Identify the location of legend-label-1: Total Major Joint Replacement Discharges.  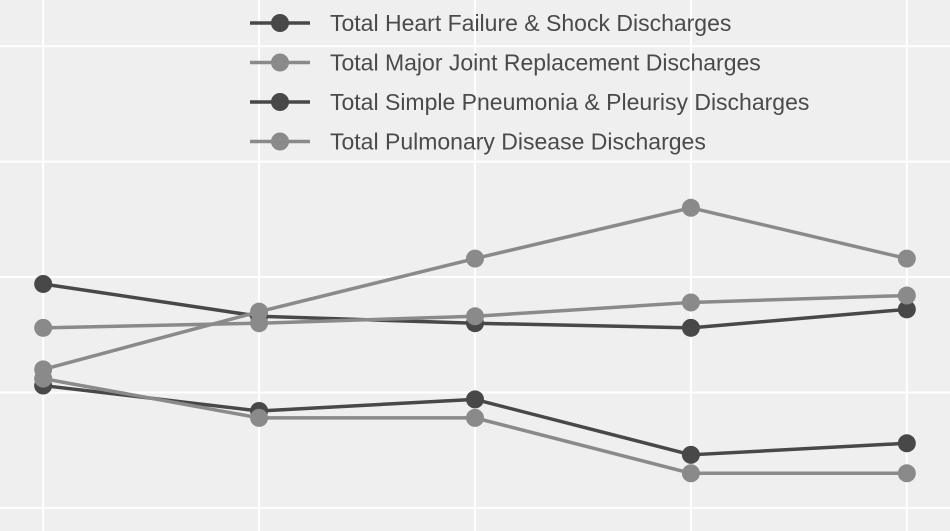
(545, 63).